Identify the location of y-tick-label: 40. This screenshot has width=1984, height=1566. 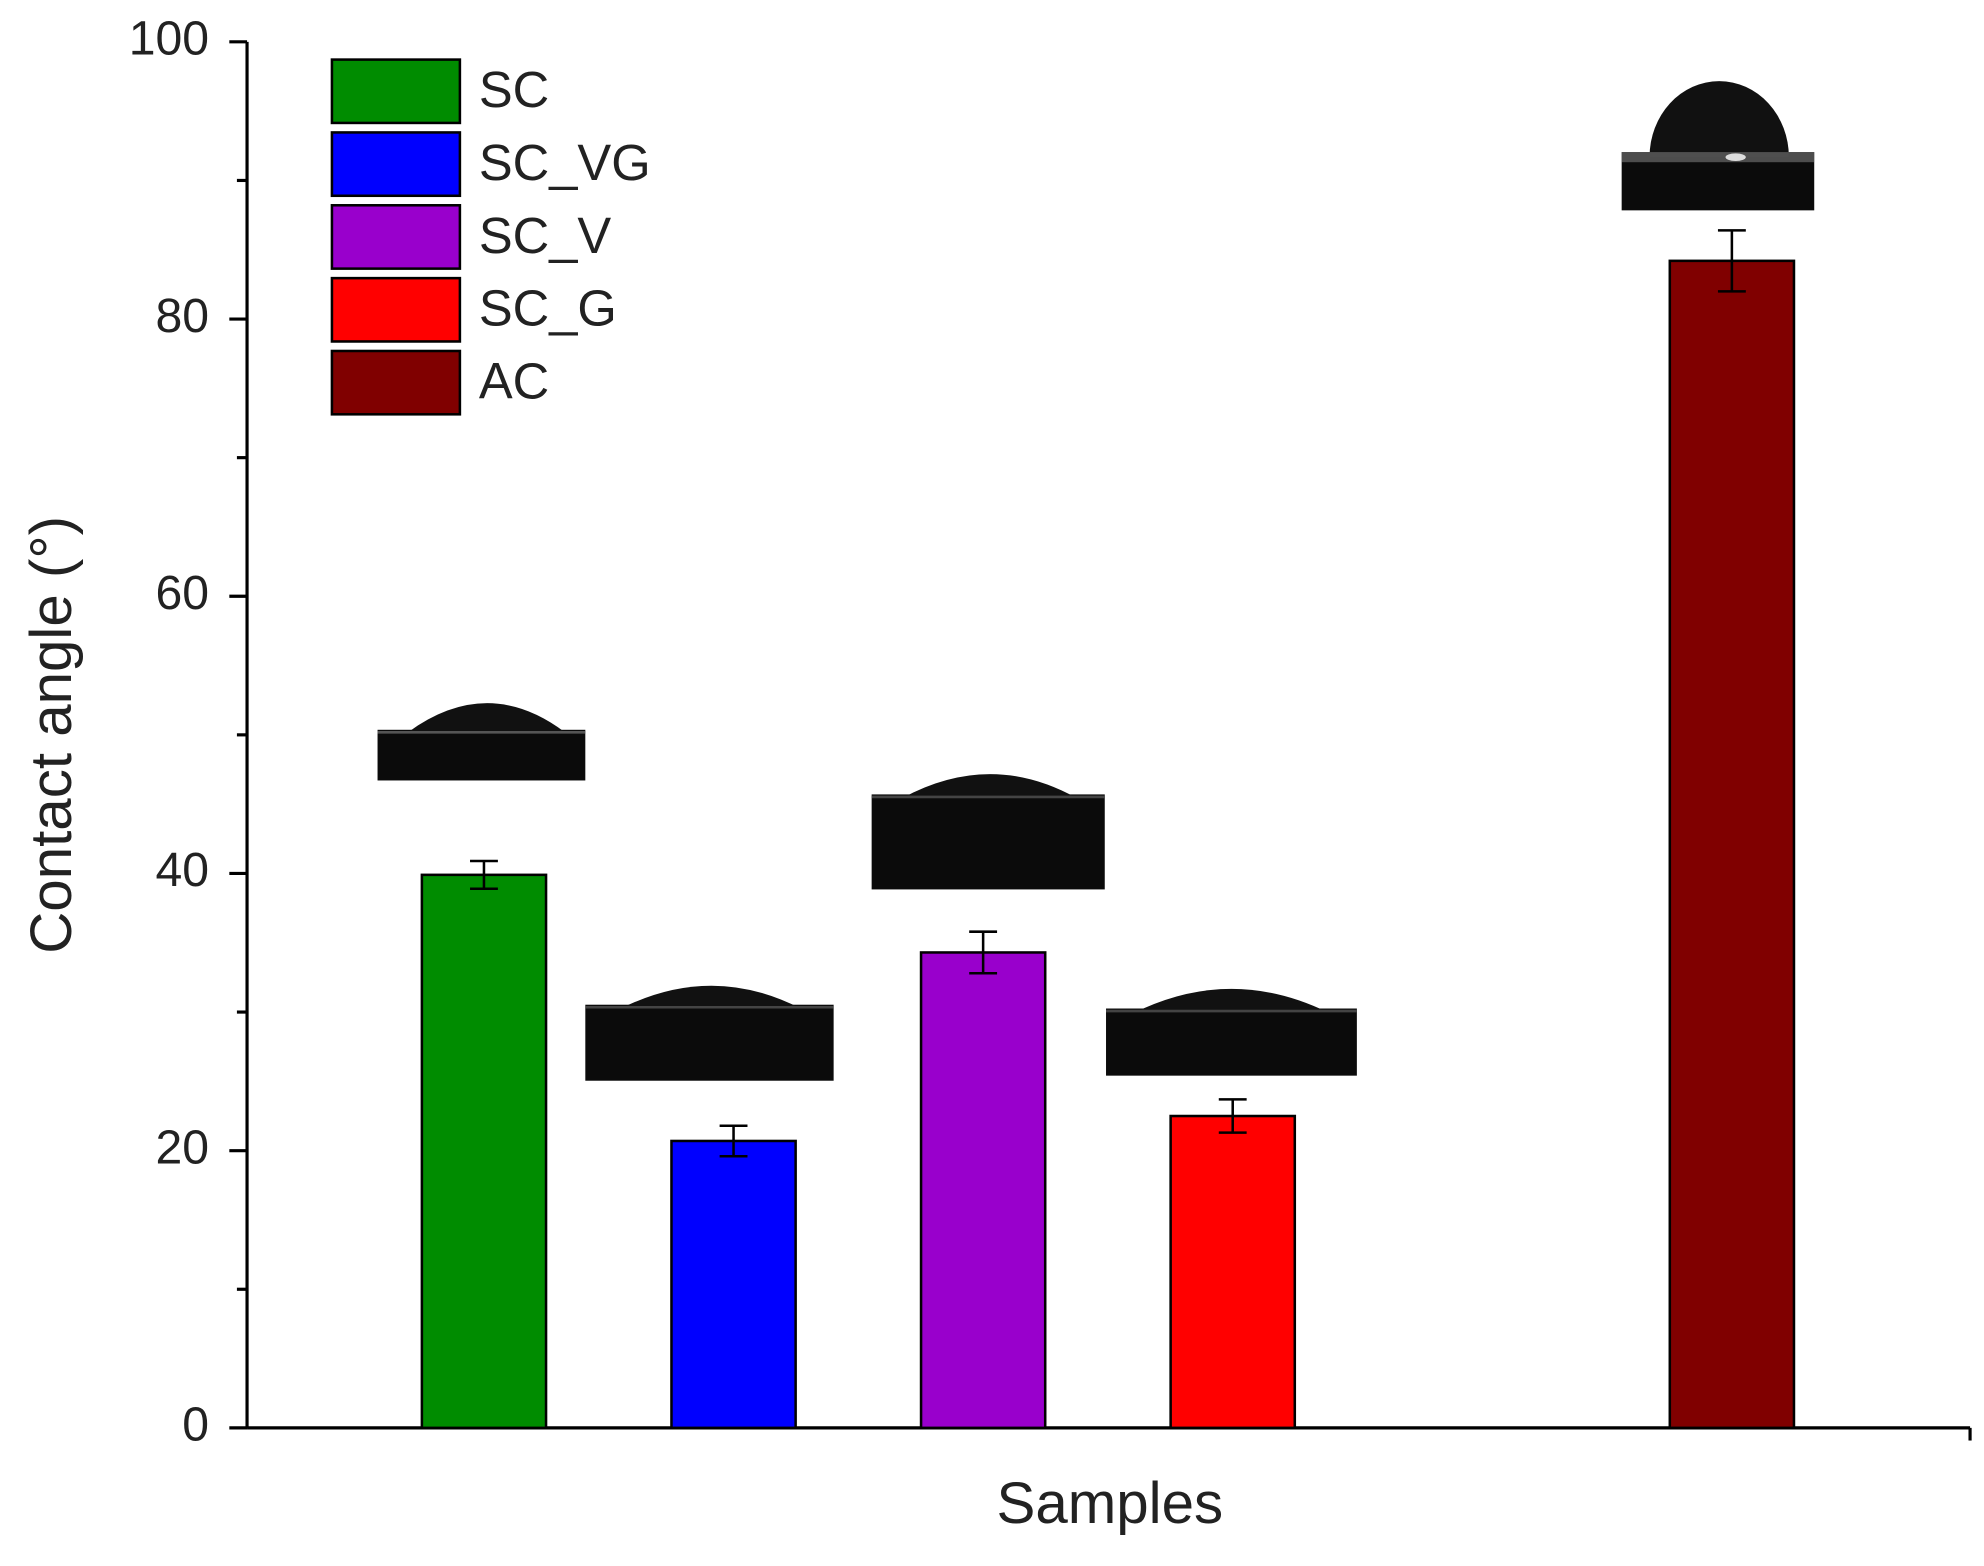
(183, 870).